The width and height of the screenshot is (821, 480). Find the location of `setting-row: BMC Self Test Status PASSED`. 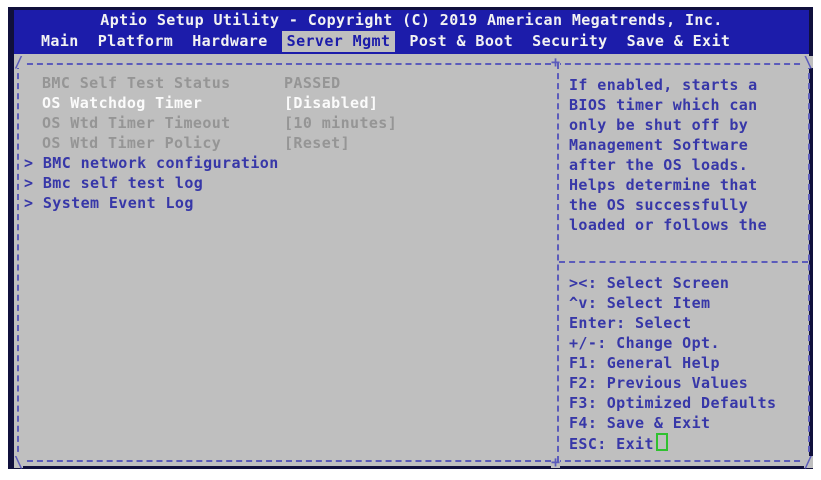

setting-row: BMC Self Test Status PASSED is located at coordinates (289, 83).